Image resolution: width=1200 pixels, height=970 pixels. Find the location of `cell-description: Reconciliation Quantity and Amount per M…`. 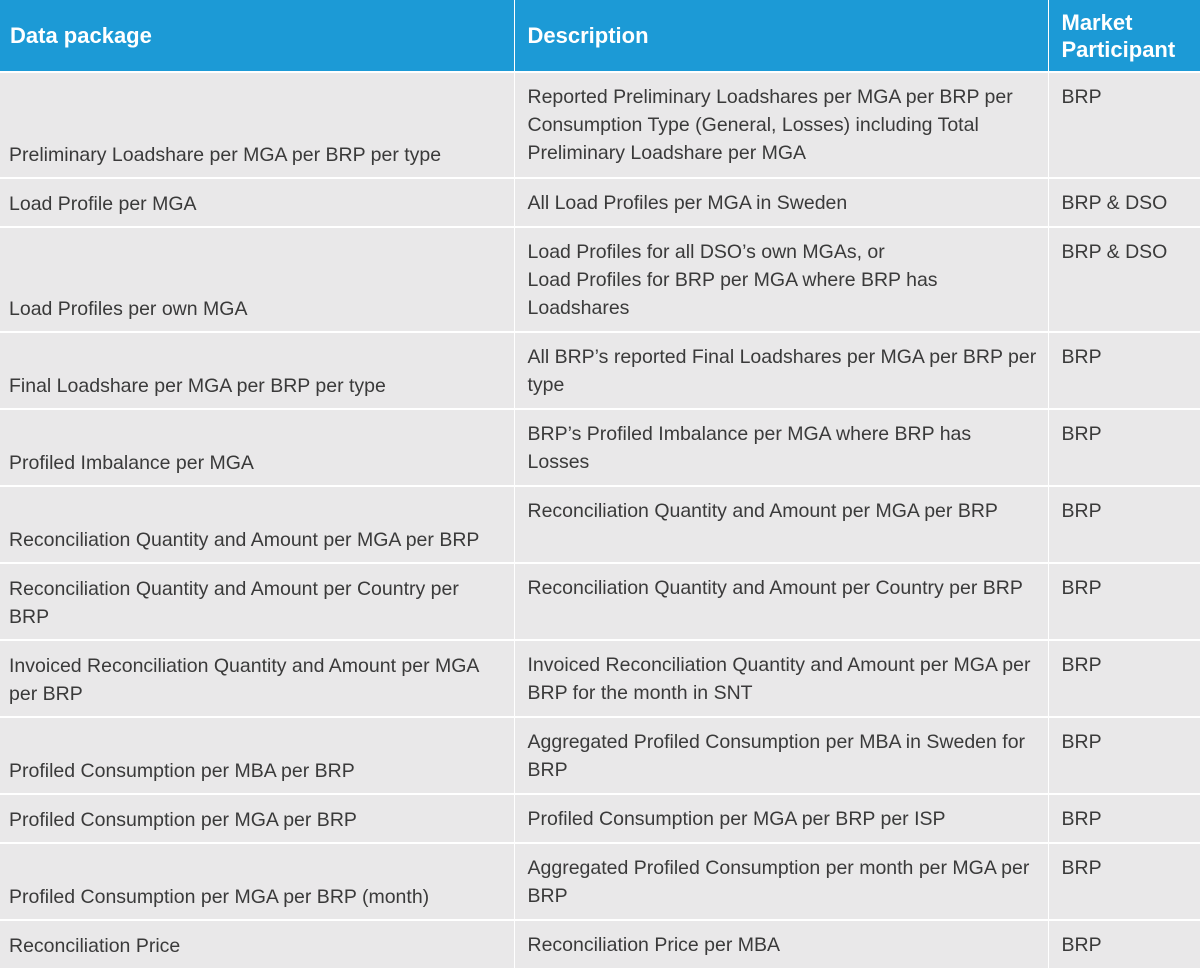

cell-description: Reconciliation Quantity and Amount per M… is located at coordinates (781, 525).